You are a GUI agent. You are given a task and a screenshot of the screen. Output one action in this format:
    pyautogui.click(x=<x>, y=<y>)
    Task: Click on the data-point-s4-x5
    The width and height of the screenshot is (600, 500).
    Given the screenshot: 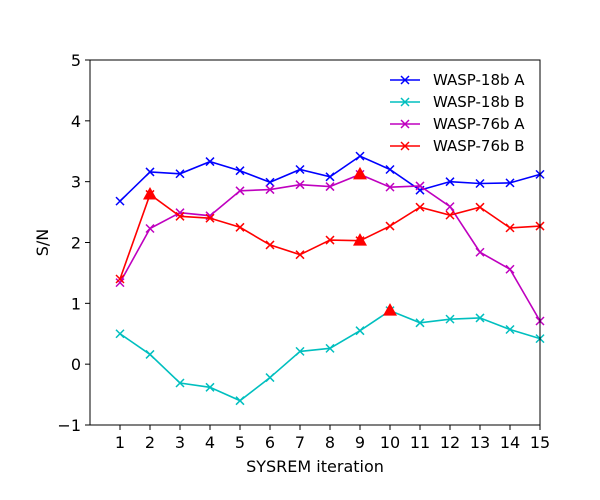 What is the action you would take?
    pyautogui.click(x=240, y=227)
    